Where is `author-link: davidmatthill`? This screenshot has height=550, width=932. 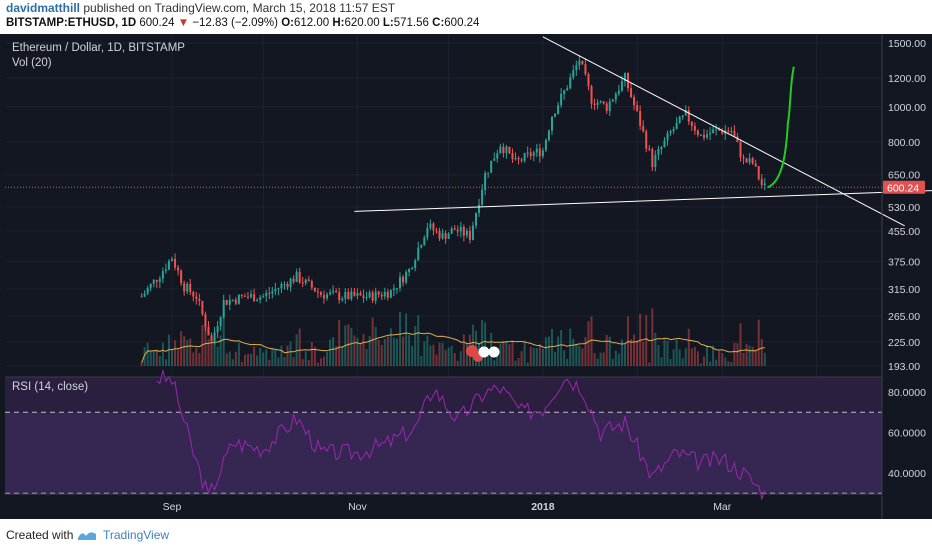
author-link: davidmatthill is located at coordinates (43, 8).